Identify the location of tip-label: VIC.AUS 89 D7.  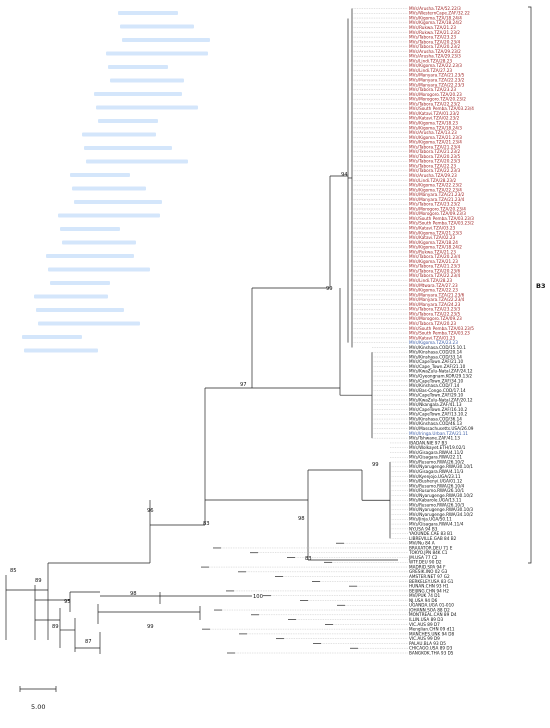
(424, 624).